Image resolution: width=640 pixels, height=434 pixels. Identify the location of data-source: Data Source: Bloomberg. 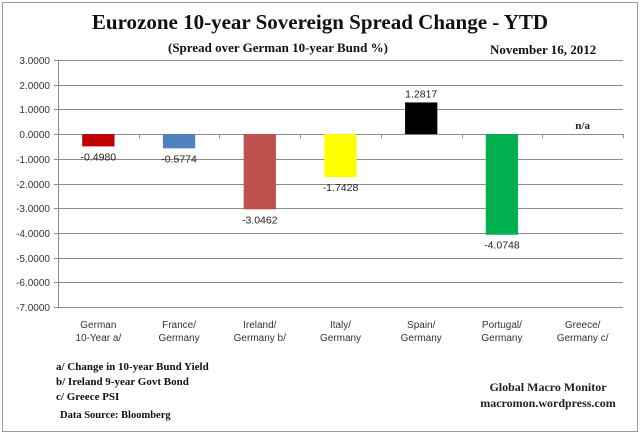
(115, 415).